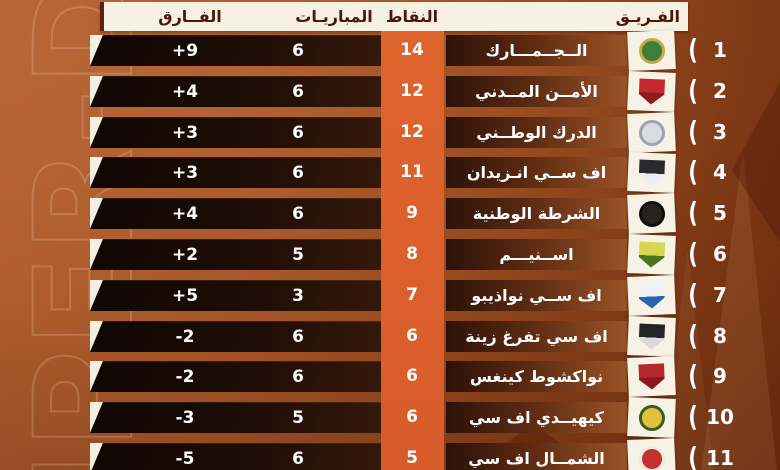  I want to click on team-name: الــجــمـــارك, so click(536, 50).